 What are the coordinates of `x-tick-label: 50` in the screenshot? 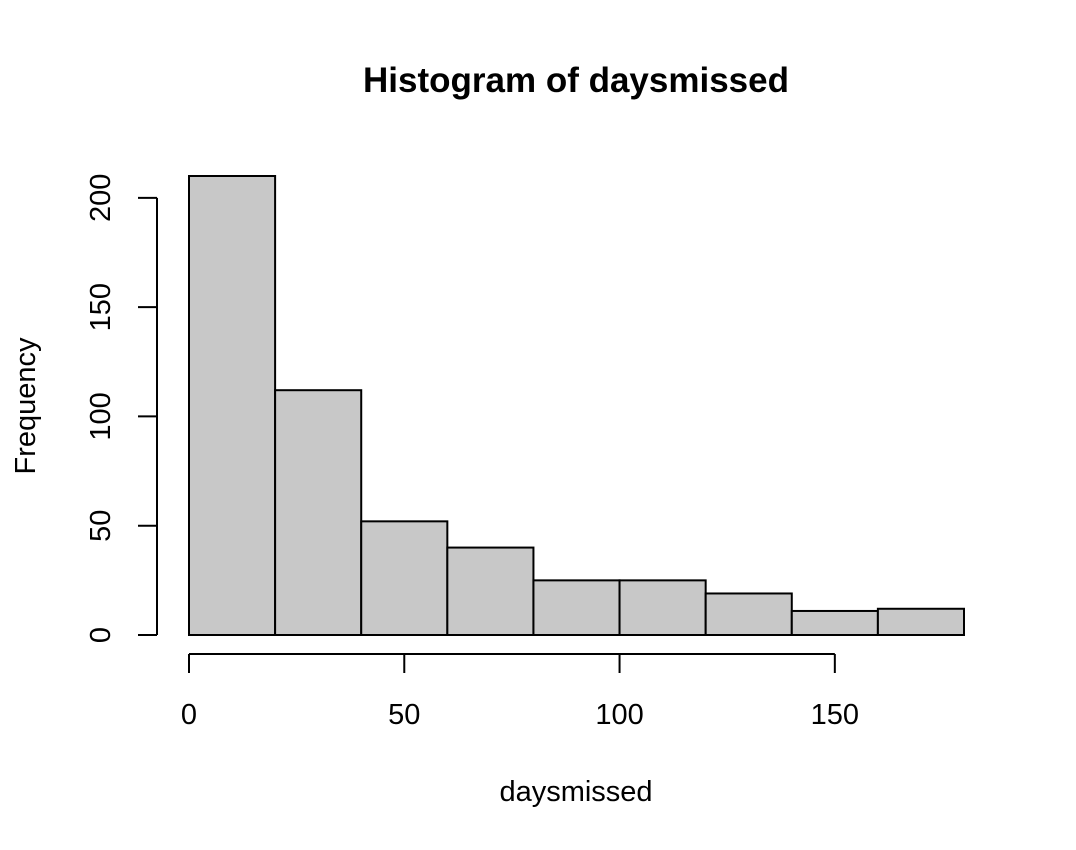 It's located at (404, 715).